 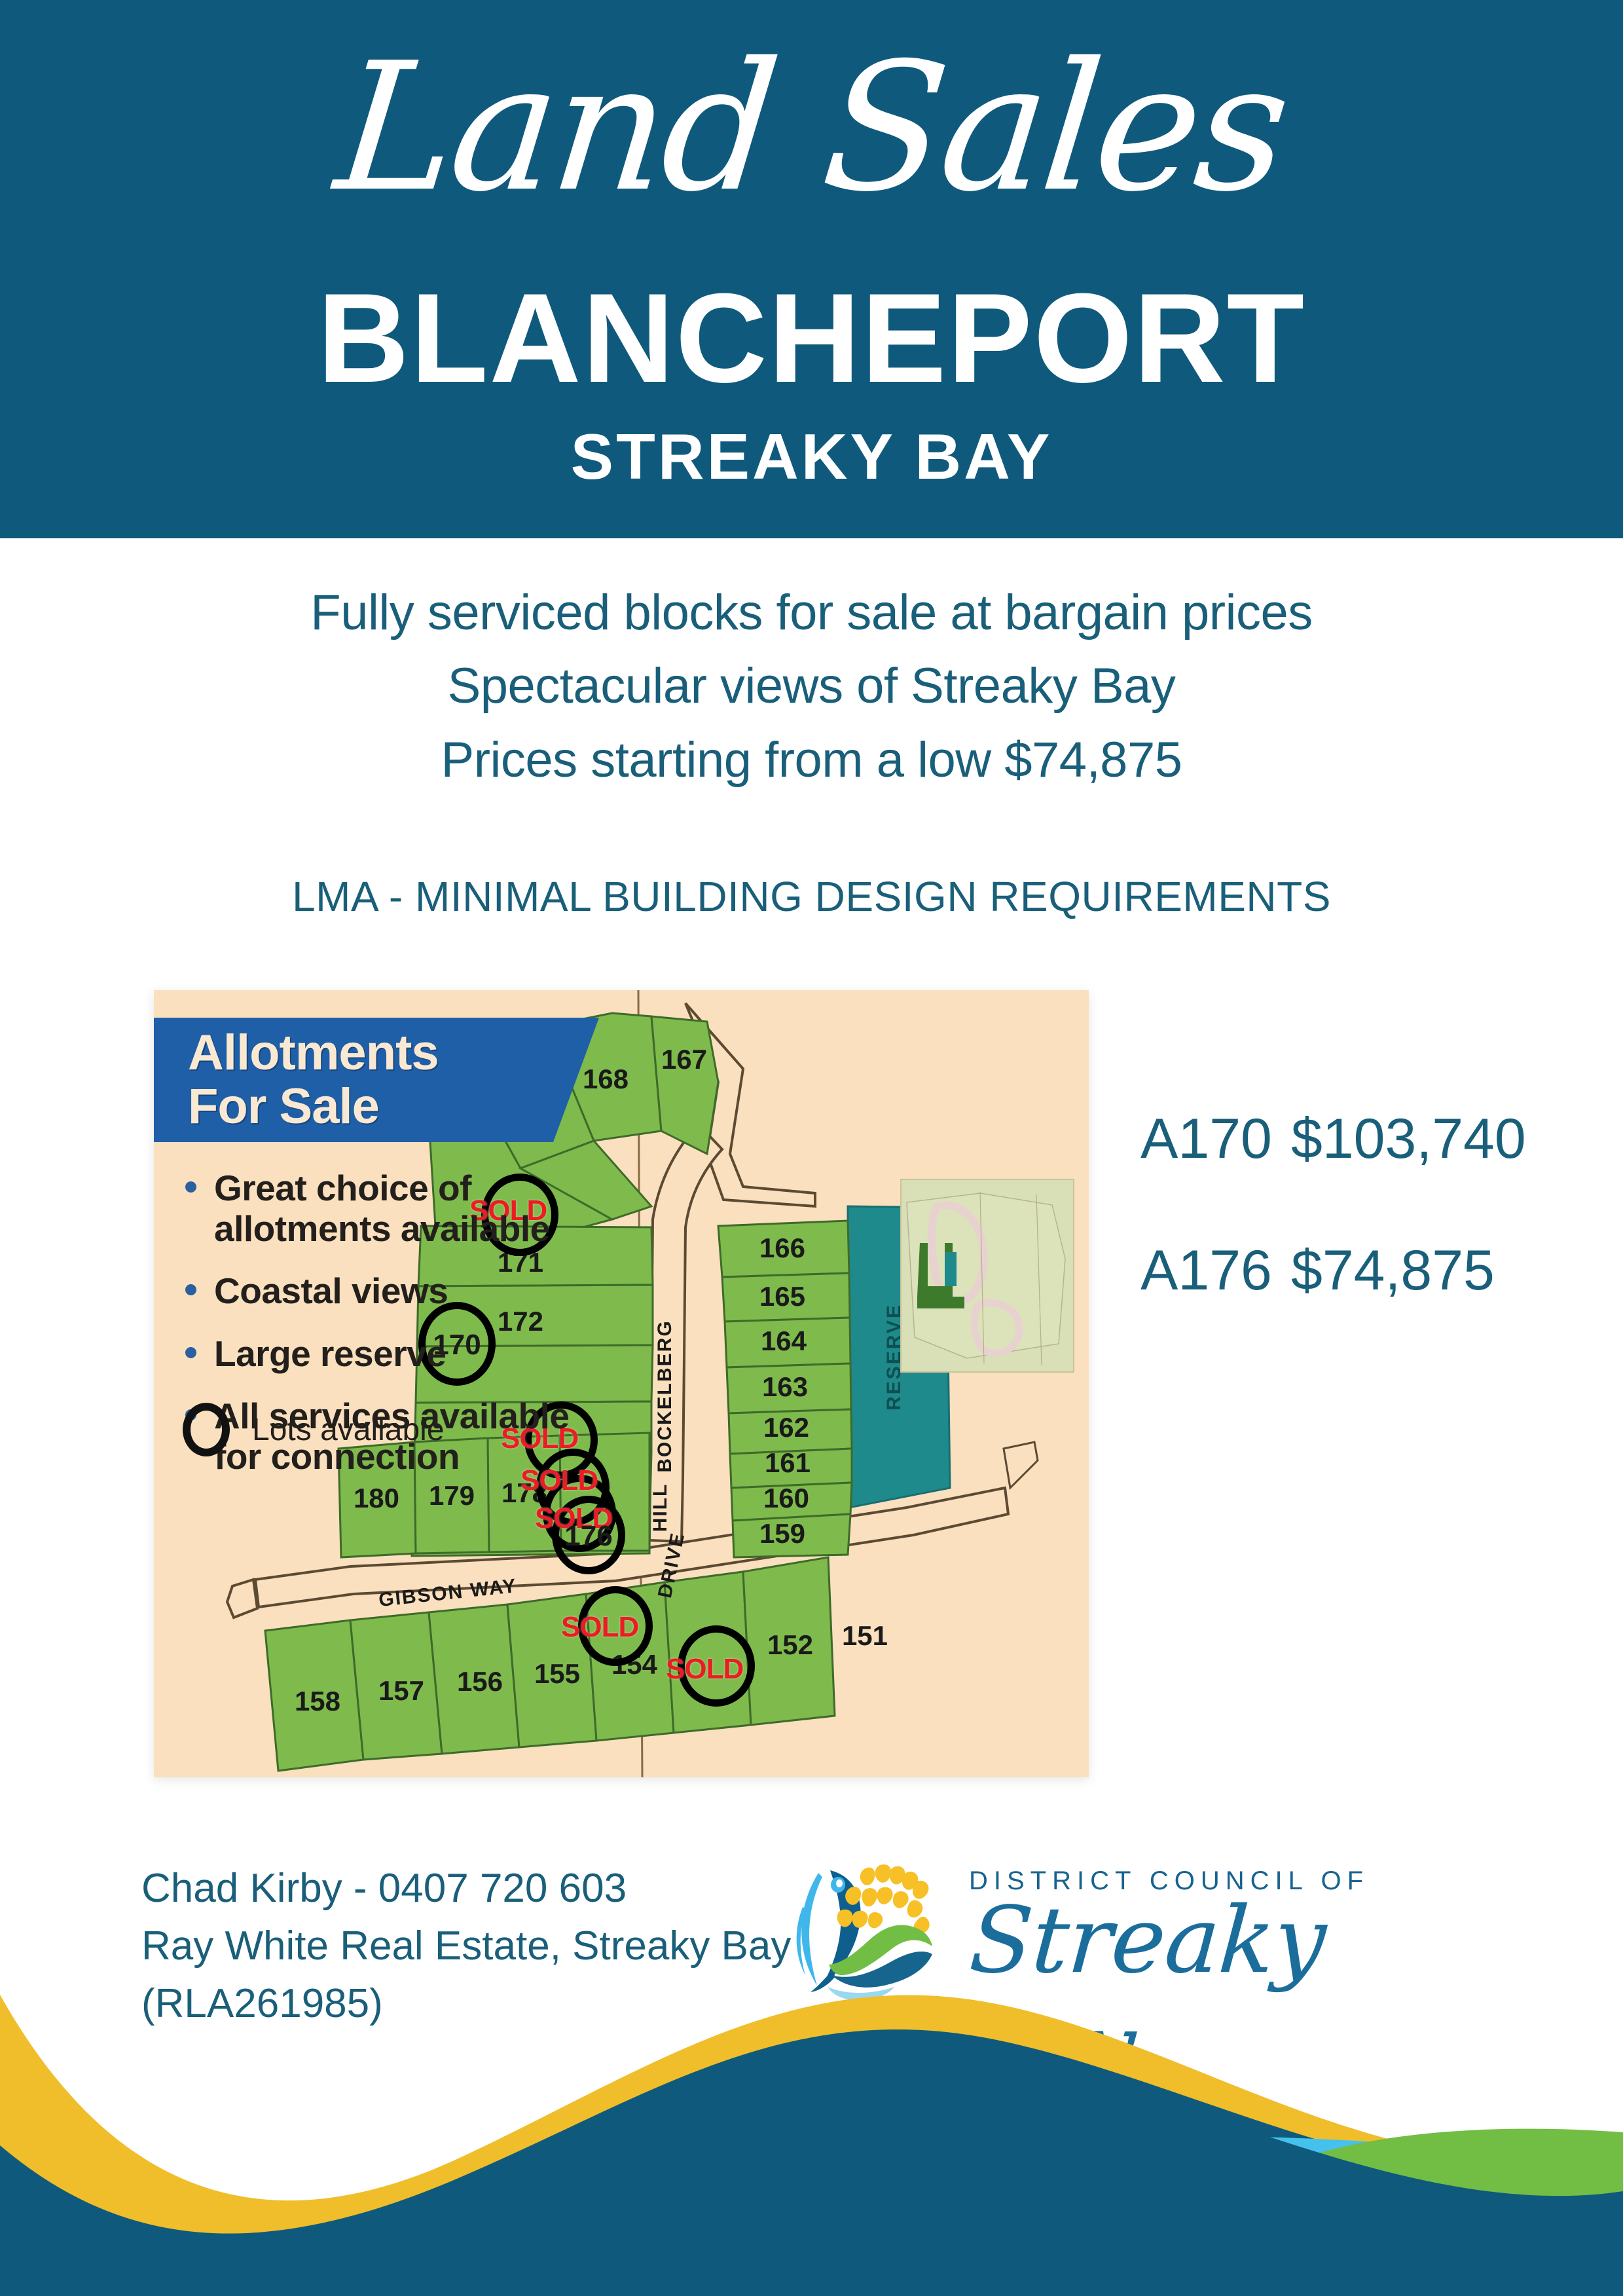 What do you see at coordinates (384, 1889) in the screenshot?
I see `contact-agent-line: Chad Kirby - 0407 720 603` at bounding box center [384, 1889].